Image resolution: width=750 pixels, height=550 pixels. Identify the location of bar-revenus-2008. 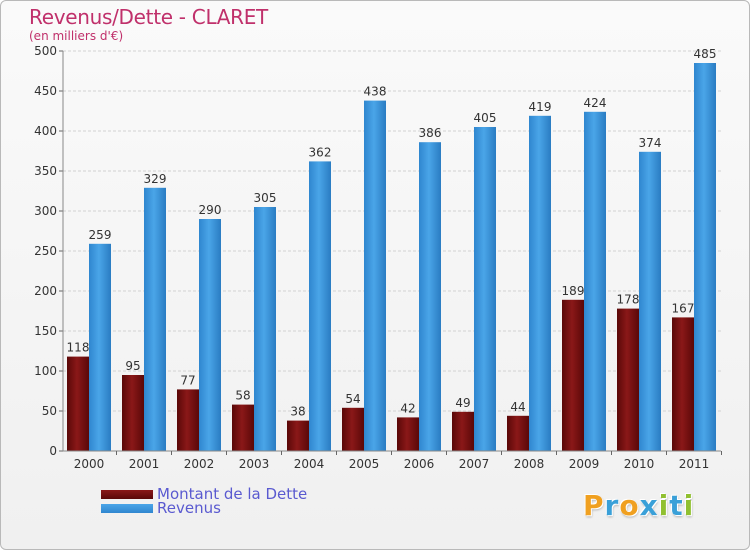
(540, 283).